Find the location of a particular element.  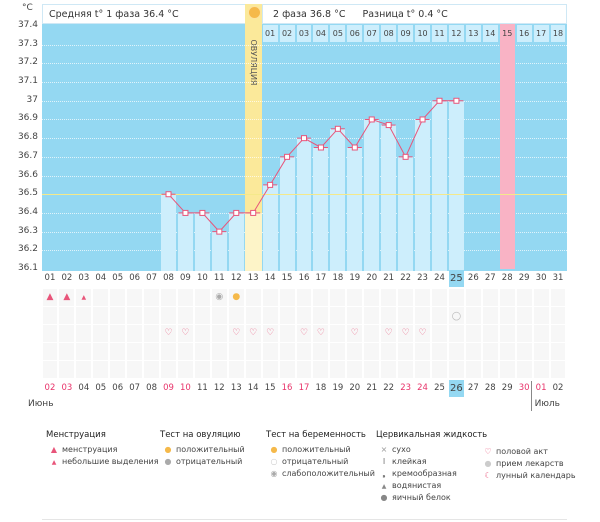

cycle-day-label: 30 is located at coordinates (541, 278).